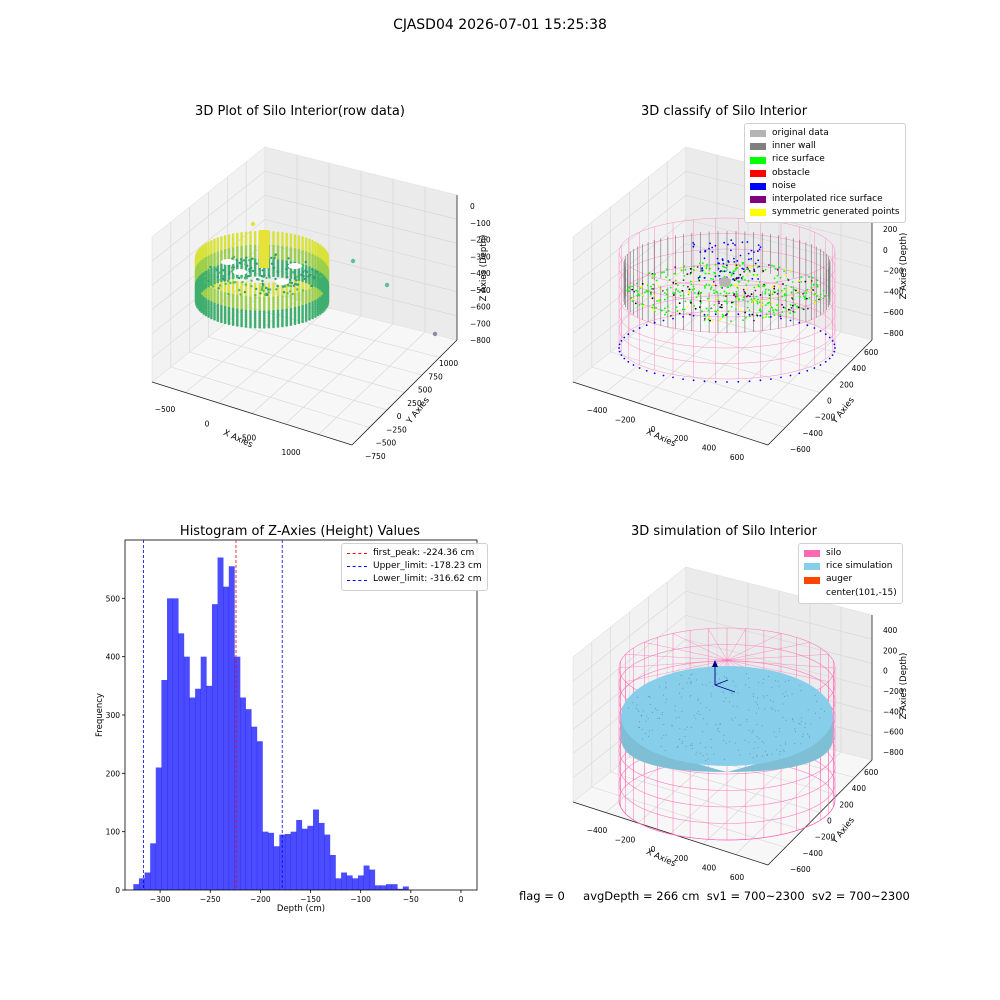  Describe the element at coordinates (542, 896) in the screenshot. I see `status-flag: flag = 0` at that location.